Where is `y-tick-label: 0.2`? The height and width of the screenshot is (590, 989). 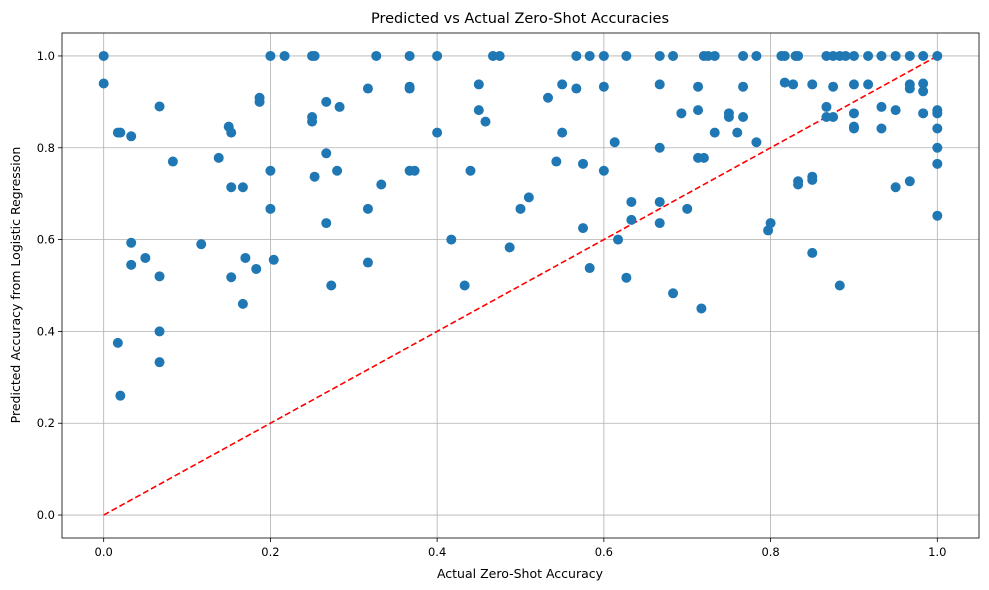
y-tick-label: 0.2 is located at coordinates (46, 423).